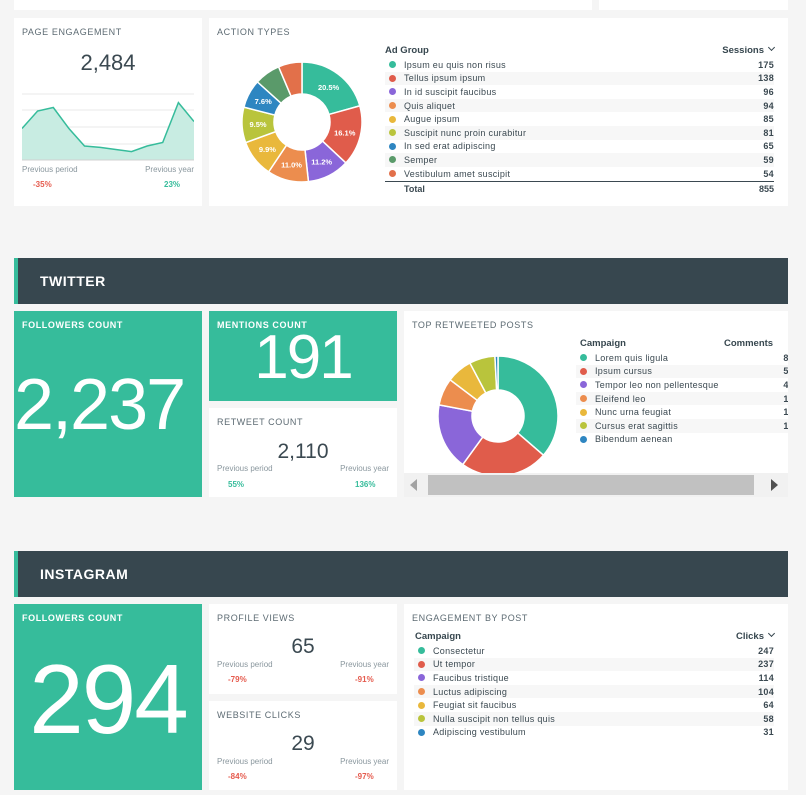 The height and width of the screenshot is (795, 806). I want to click on legend-label: Nulla suscipit non tellus quis, so click(494, 718).